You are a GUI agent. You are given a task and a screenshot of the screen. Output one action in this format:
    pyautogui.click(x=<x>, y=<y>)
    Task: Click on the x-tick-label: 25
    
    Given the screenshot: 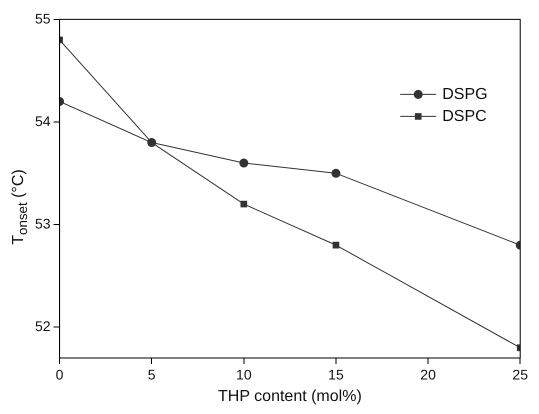 What is the action you would take?
    pyautogui.click(x=520, y=374)
    